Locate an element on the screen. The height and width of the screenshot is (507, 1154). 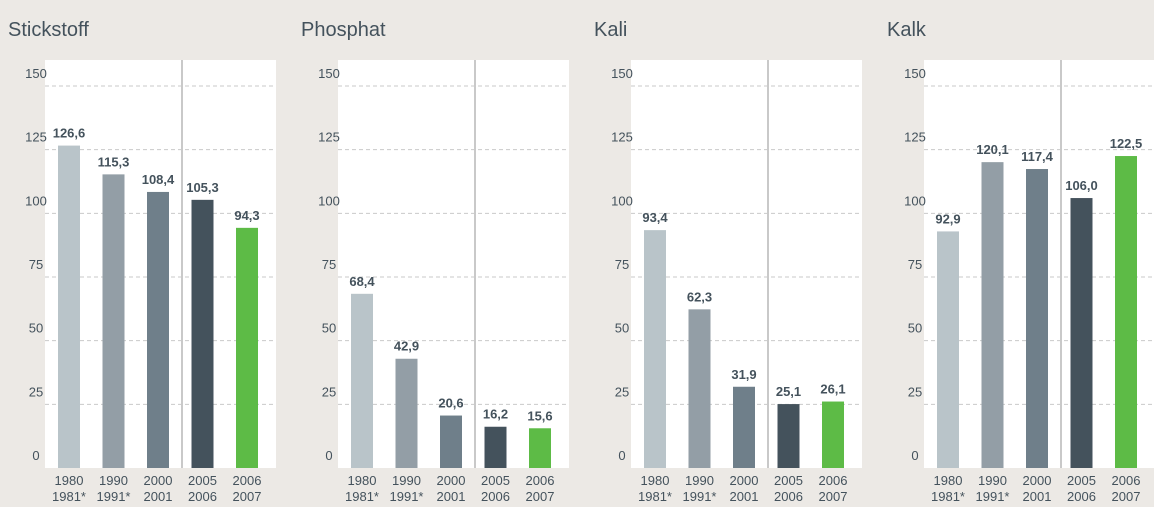
value-label: 120,1 is located at coordinates (992, 149).